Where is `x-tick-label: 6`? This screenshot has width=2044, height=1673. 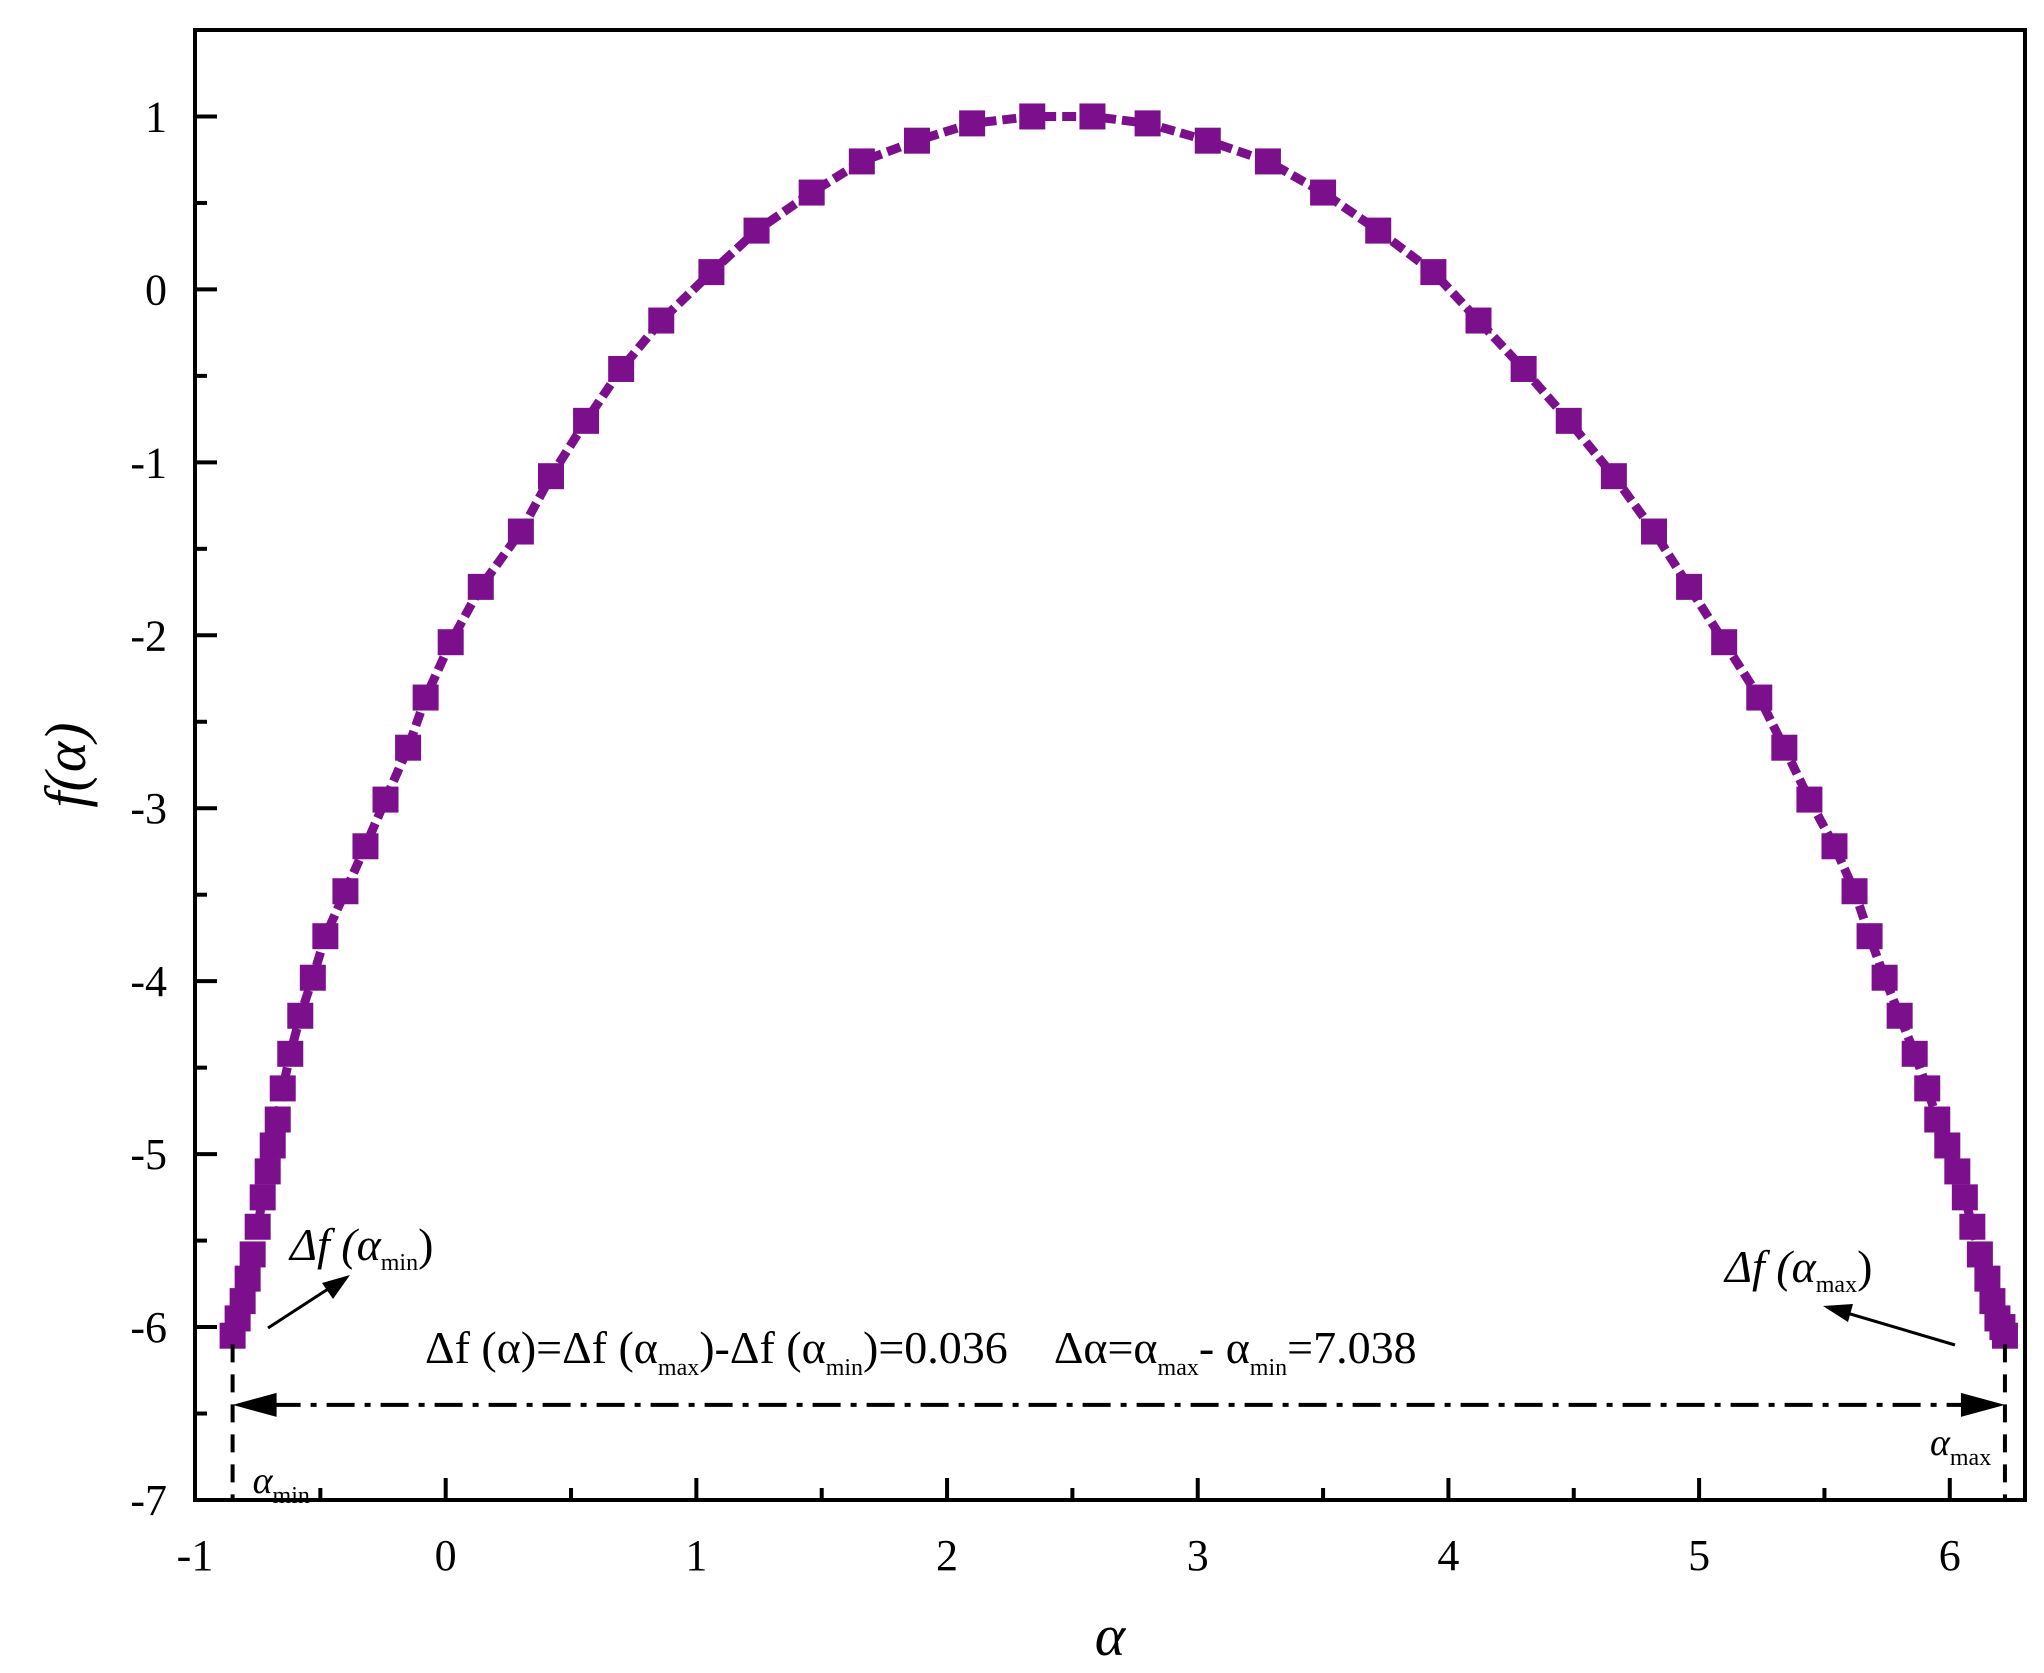
x-tick-label: 6 is located at coordinates (1950, 1555).